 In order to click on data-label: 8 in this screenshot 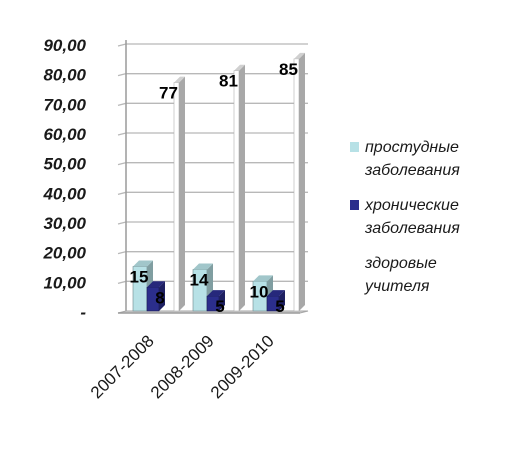, I will do `click(159, 297)`.